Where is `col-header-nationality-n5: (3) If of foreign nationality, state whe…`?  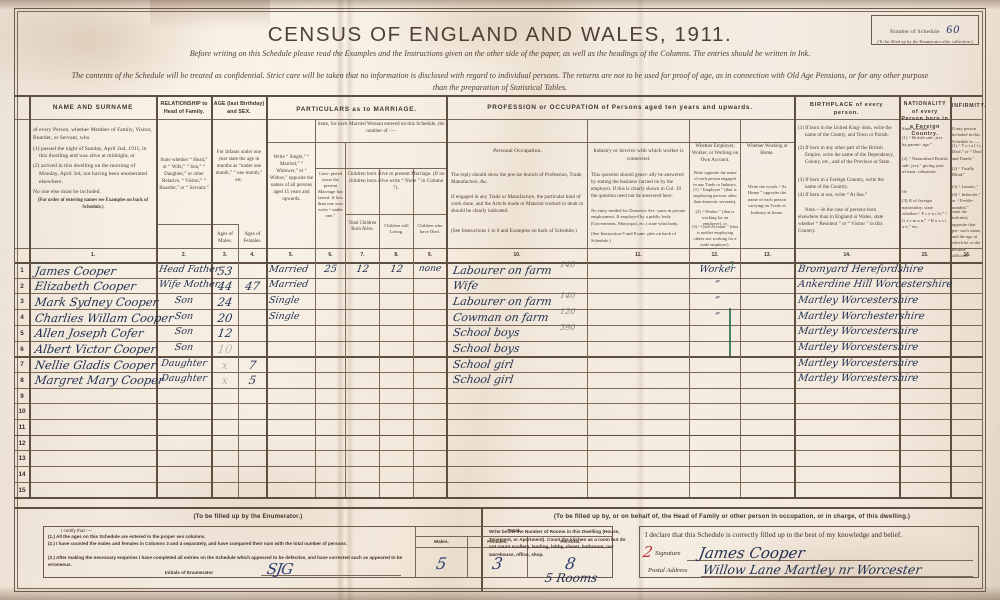 col-header-nationality-n5: (3) If of foreign nationality, state whe… is located at coordinates (925, 214).